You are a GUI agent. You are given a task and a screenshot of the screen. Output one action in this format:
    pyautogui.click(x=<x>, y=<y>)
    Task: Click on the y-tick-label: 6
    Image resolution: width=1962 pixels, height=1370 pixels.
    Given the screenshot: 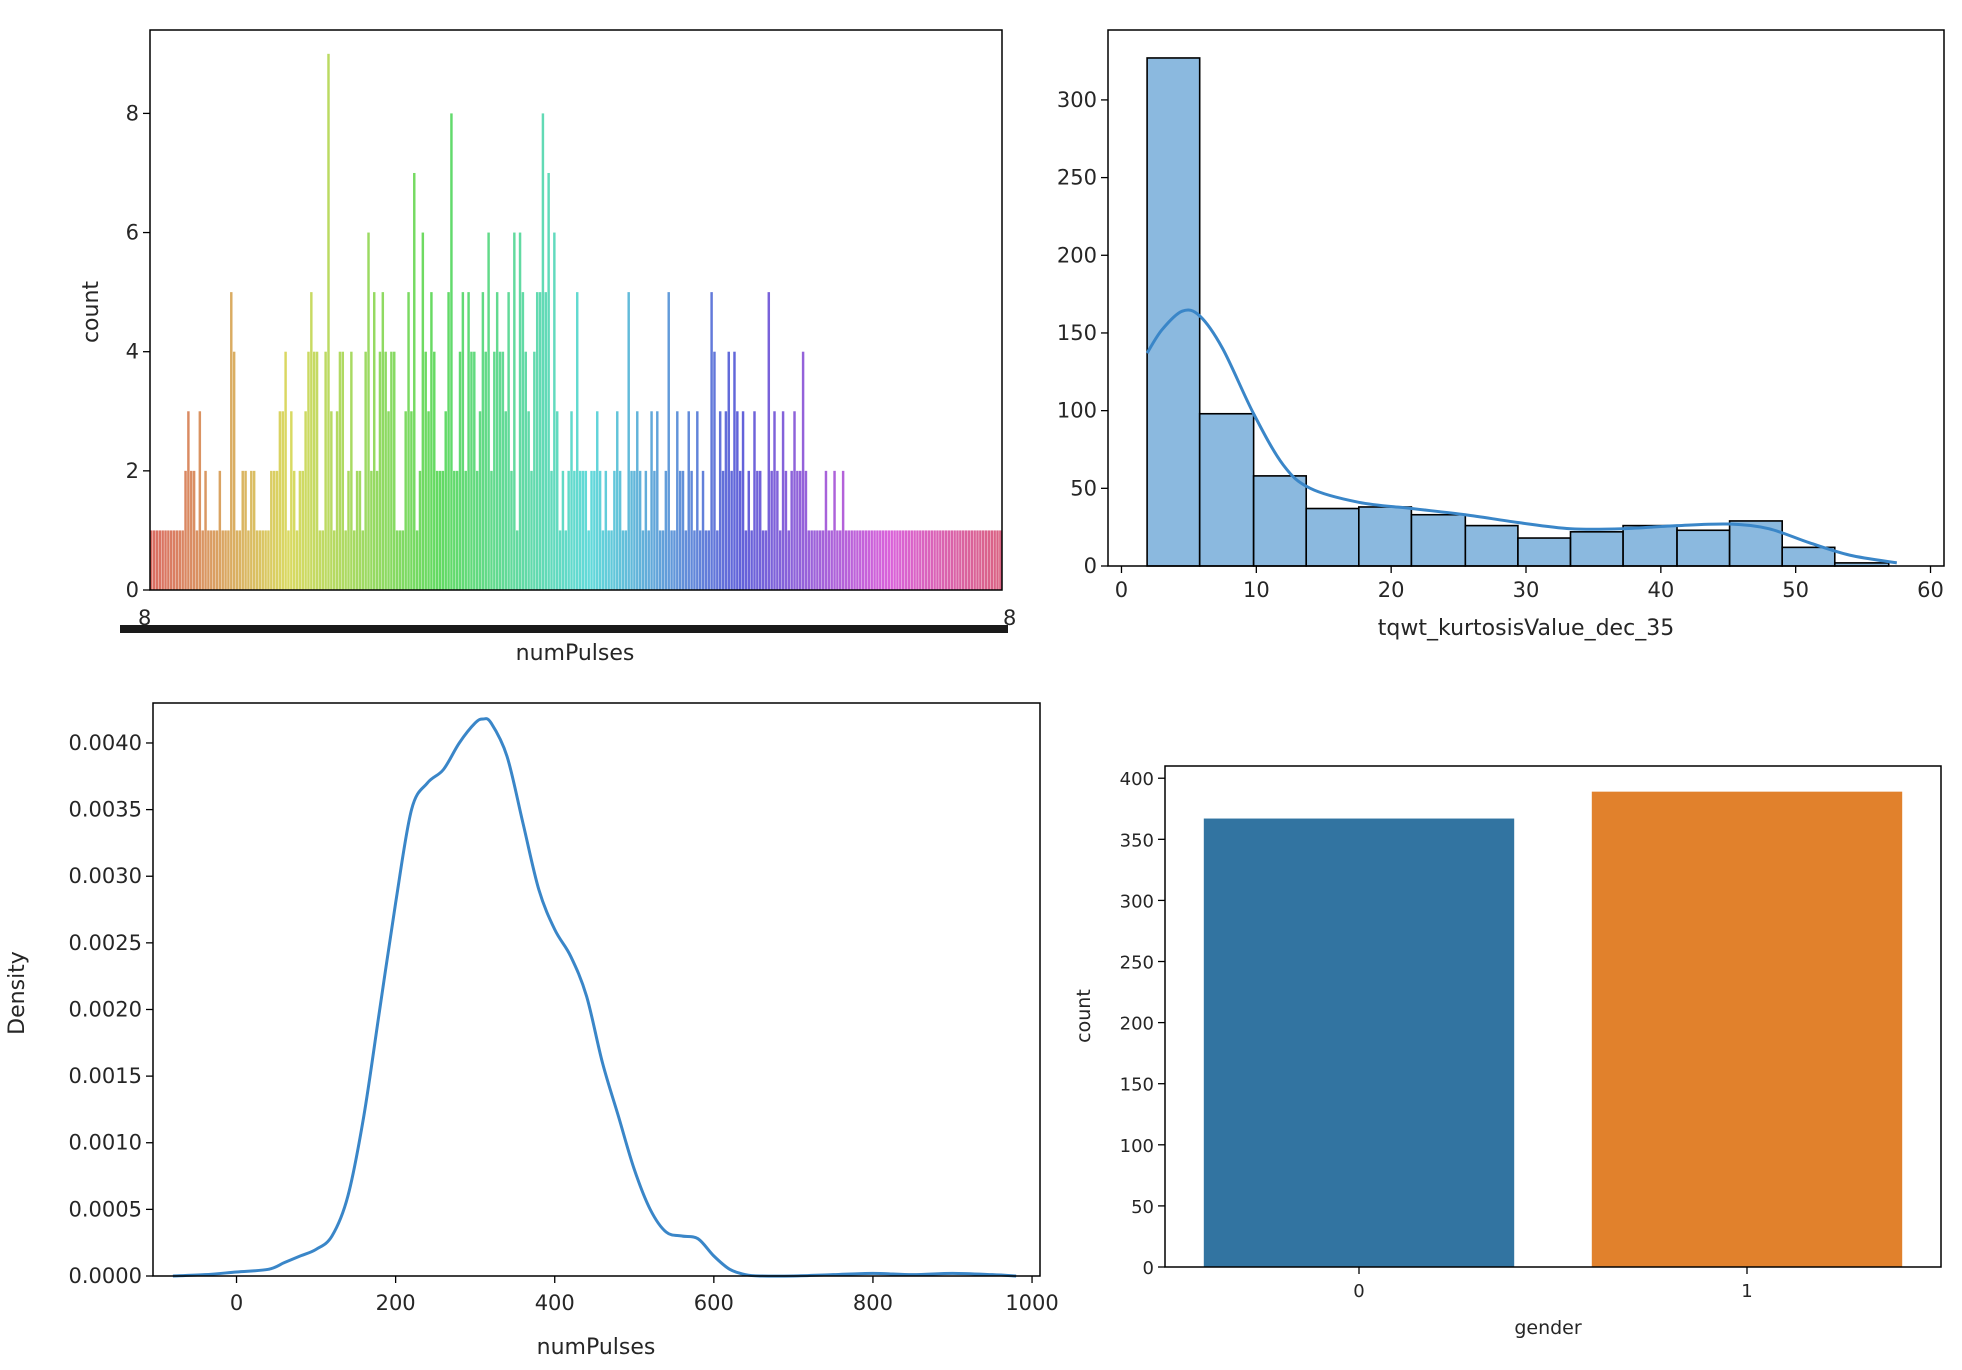 What is the action you would take?
    pyautogui.click(x=132, y=233)
    